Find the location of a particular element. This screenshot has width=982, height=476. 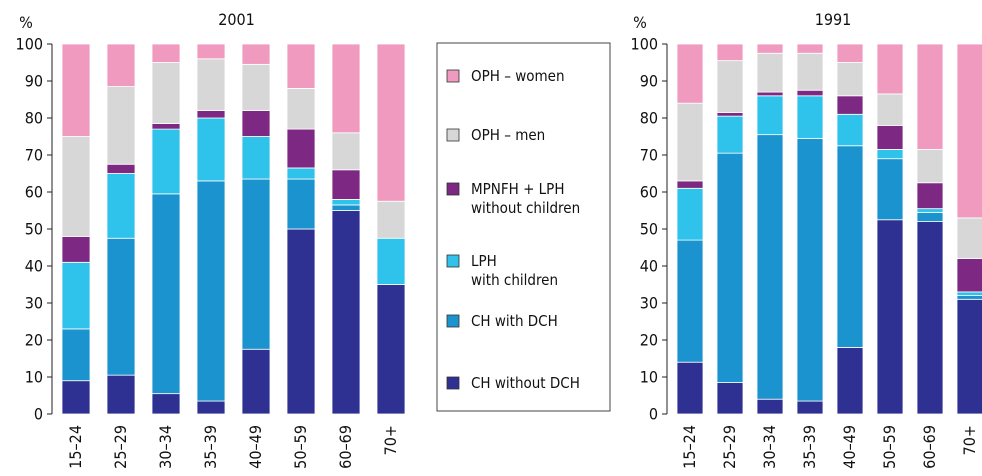

y-tick-label: 20 is located at coordinates (649, 340).